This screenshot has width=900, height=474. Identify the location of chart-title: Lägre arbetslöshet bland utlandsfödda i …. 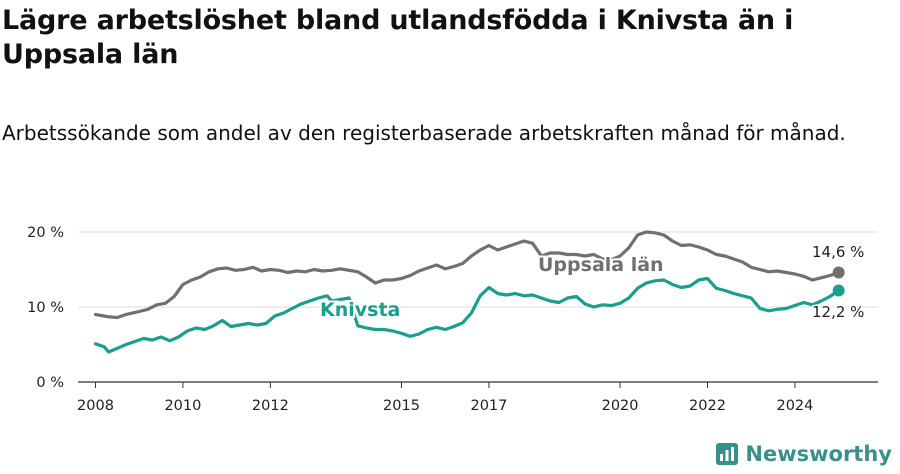
(398, 37).